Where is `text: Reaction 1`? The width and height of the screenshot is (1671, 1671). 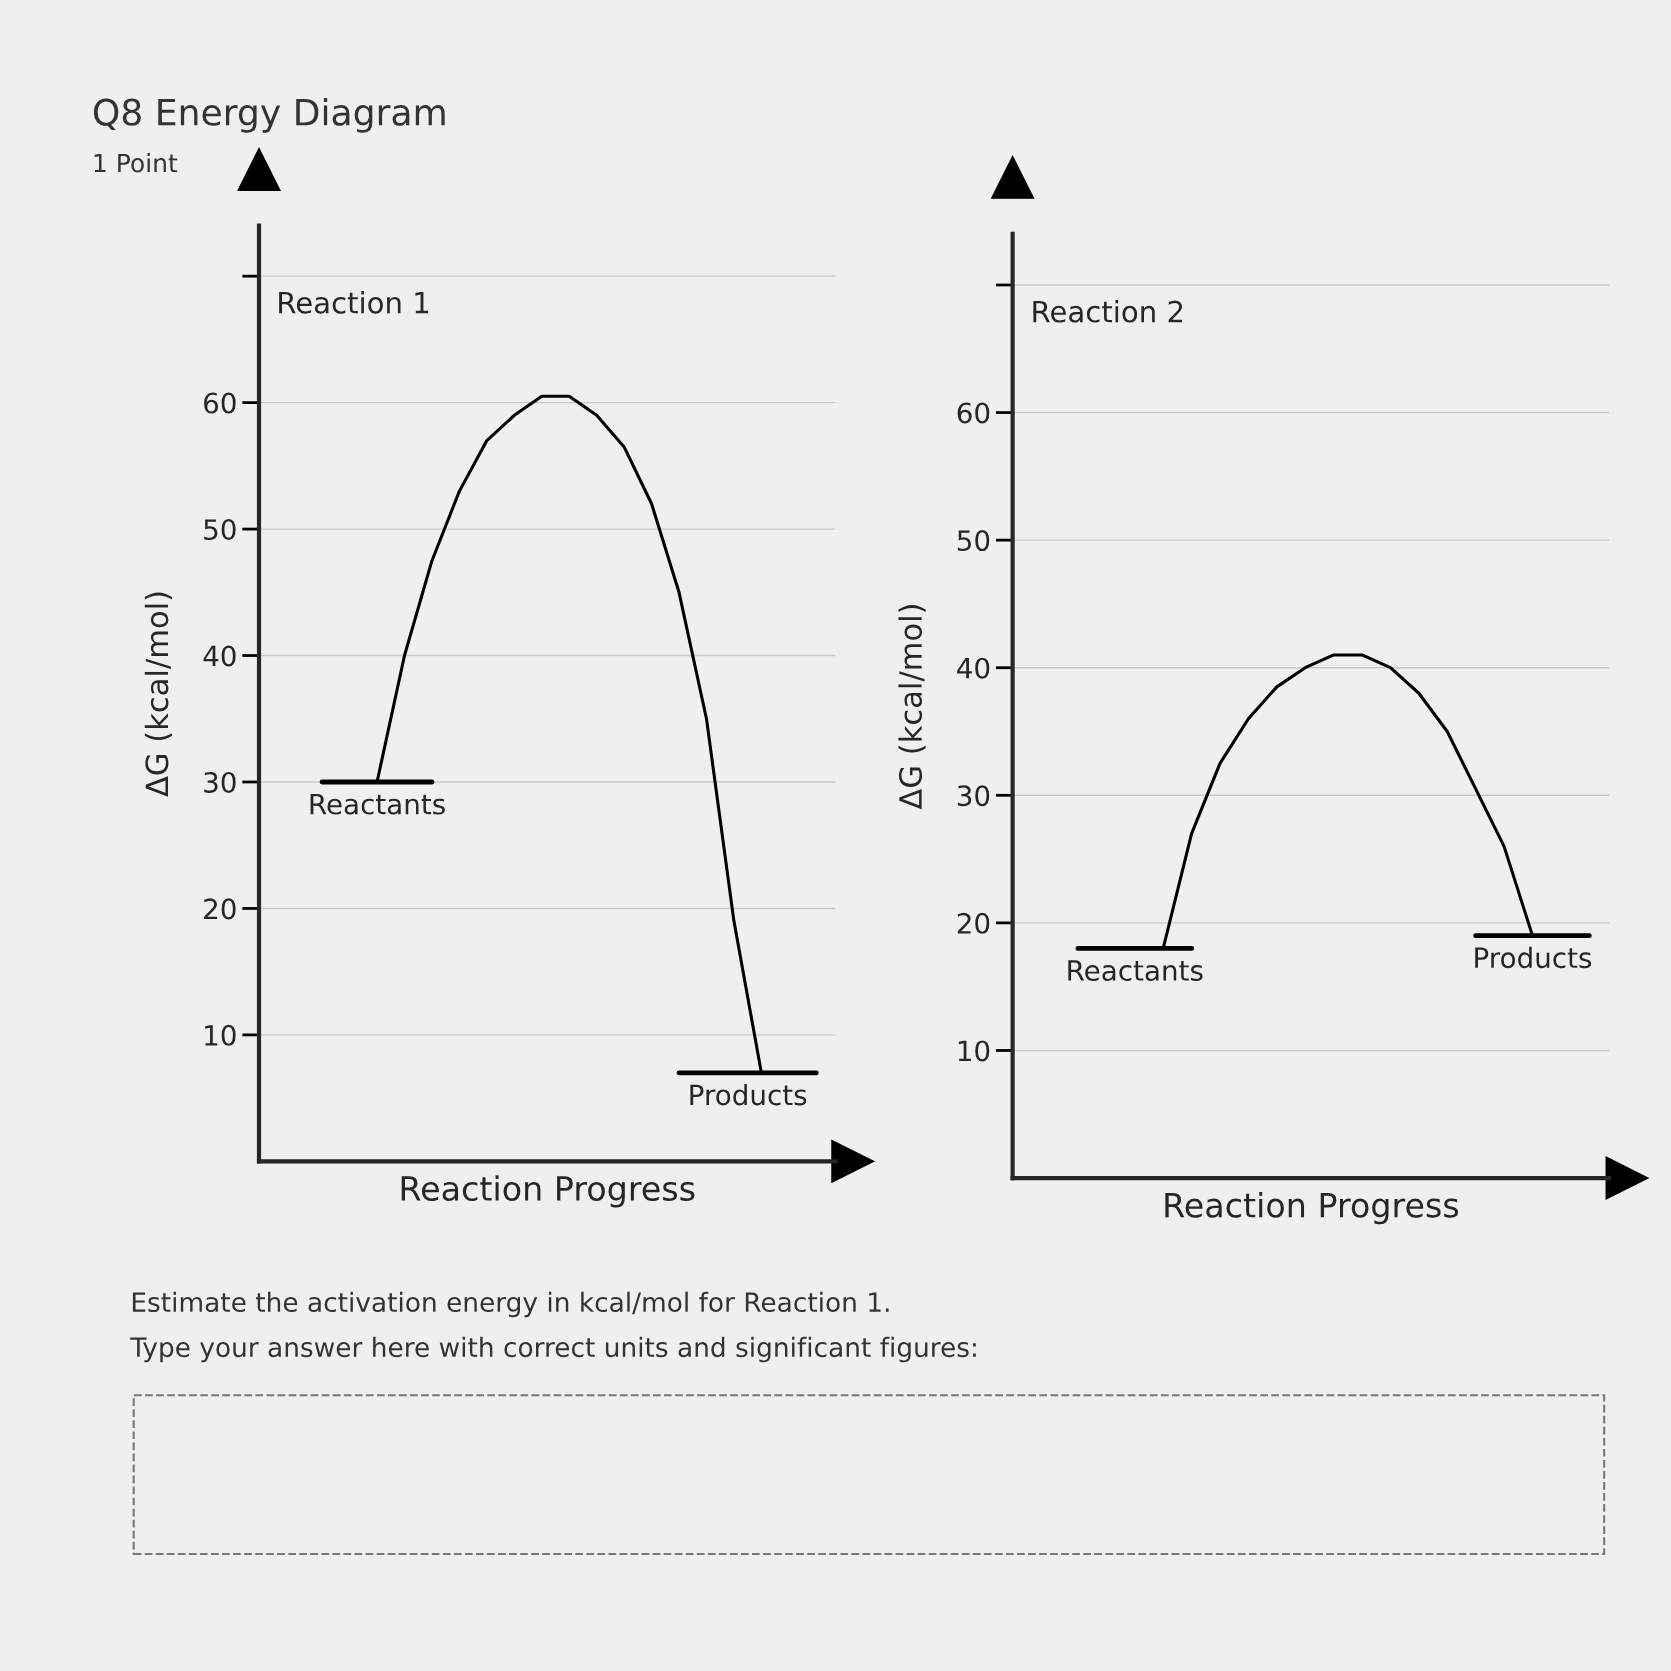
text: Reaction 1 is located at coordinates (354, 302).